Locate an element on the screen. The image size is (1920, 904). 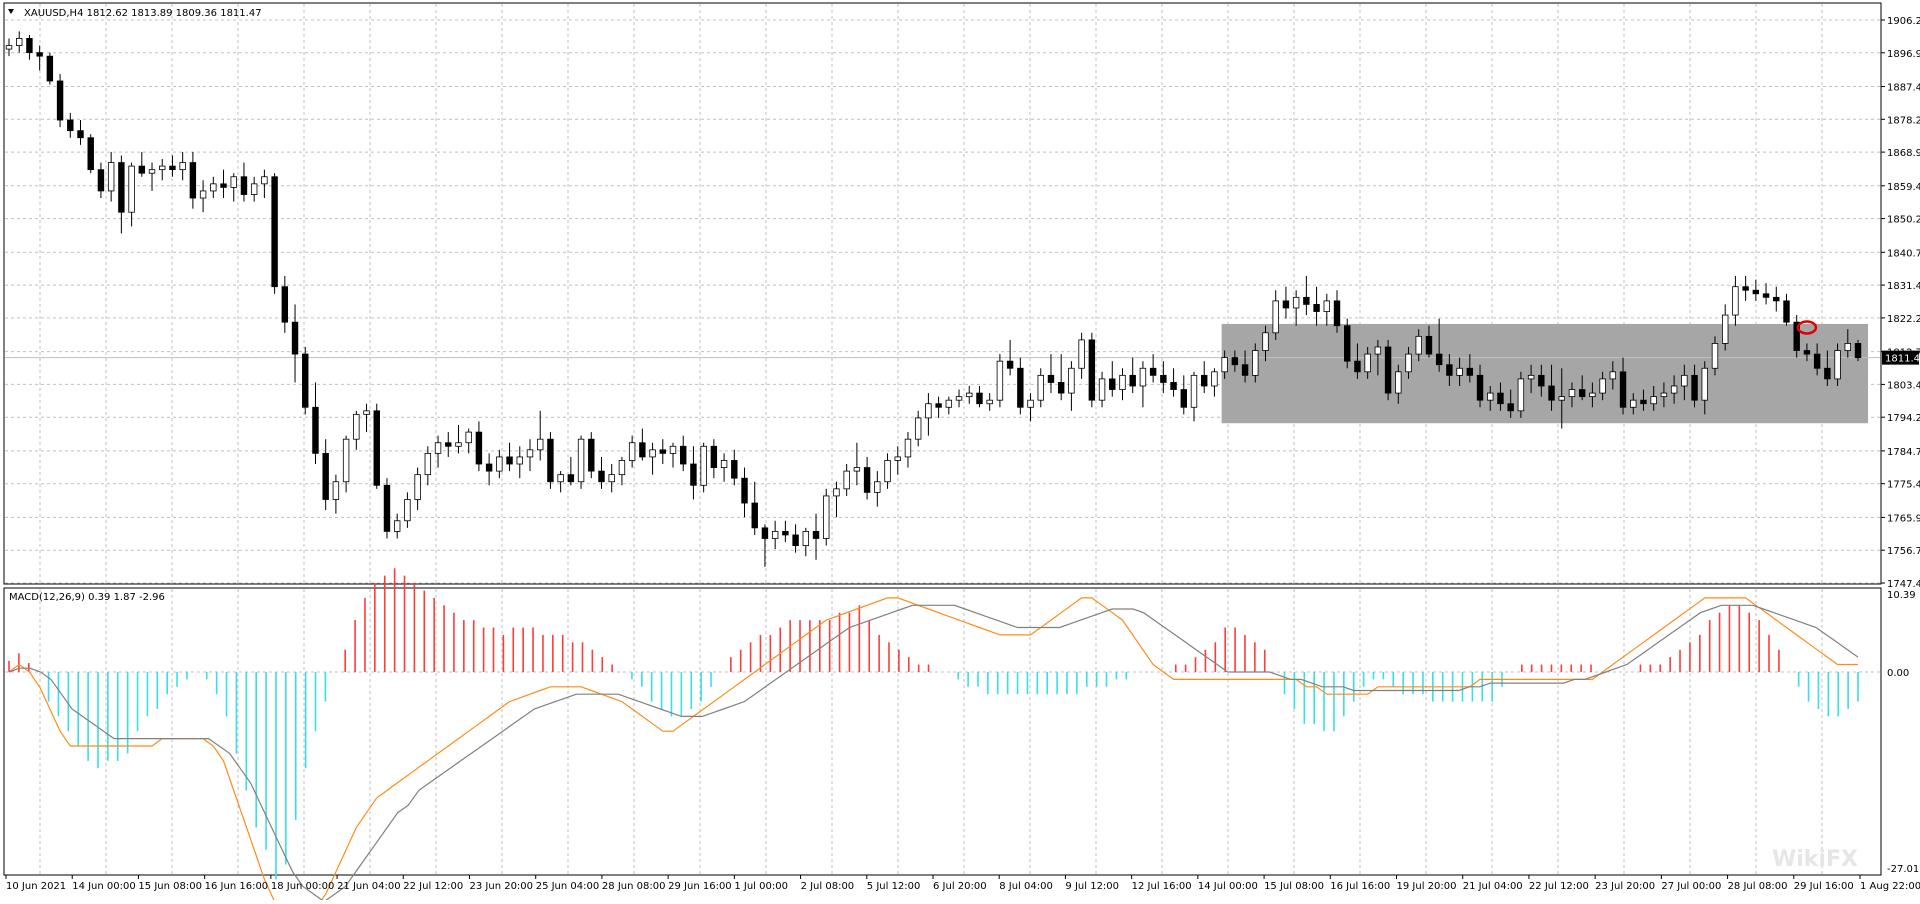
time-axis-label: 14 Jul 00:00 is located at coordinates (1228, 886).